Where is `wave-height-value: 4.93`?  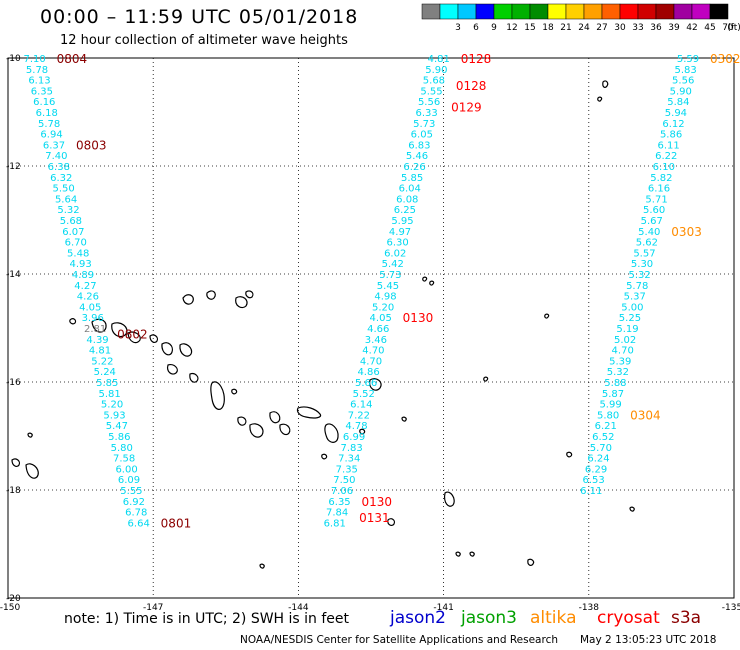
wave-height-value: 4.93 is located at coordinates (80, 264).